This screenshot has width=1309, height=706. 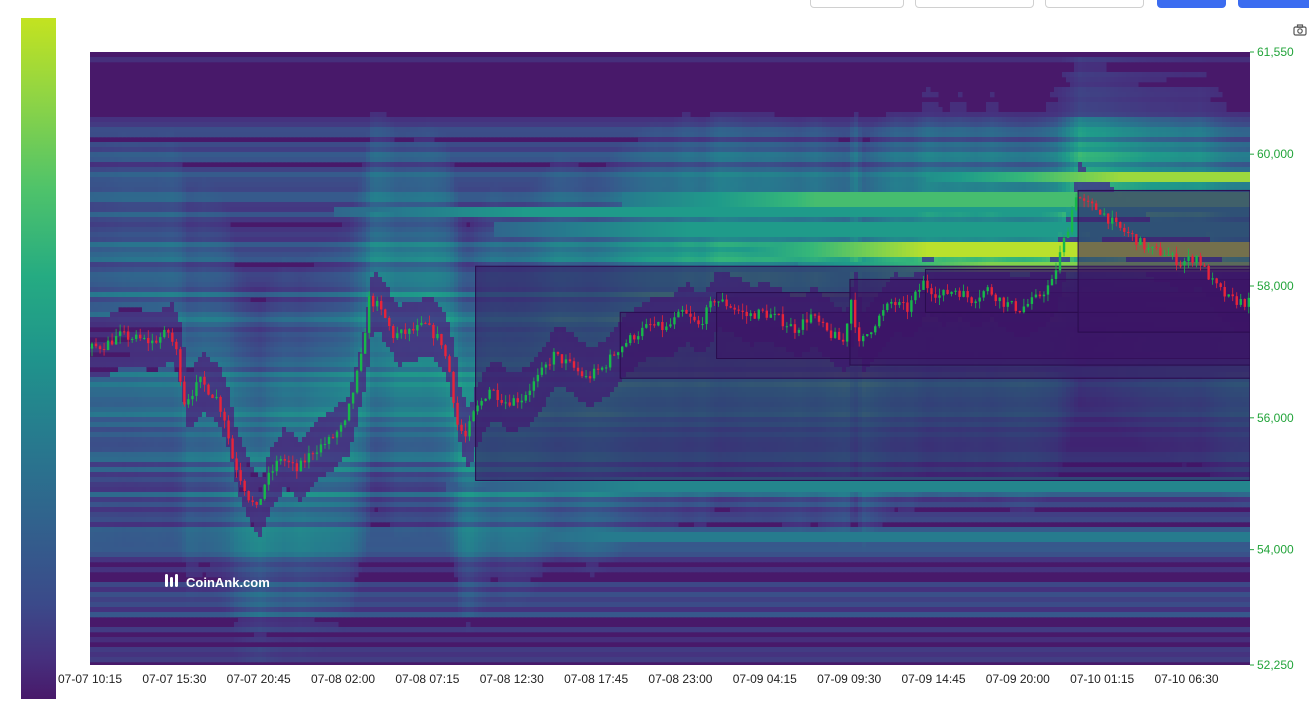 I want to click on time-tick-label: 07-09 04:15, so click(x=765, y=679).